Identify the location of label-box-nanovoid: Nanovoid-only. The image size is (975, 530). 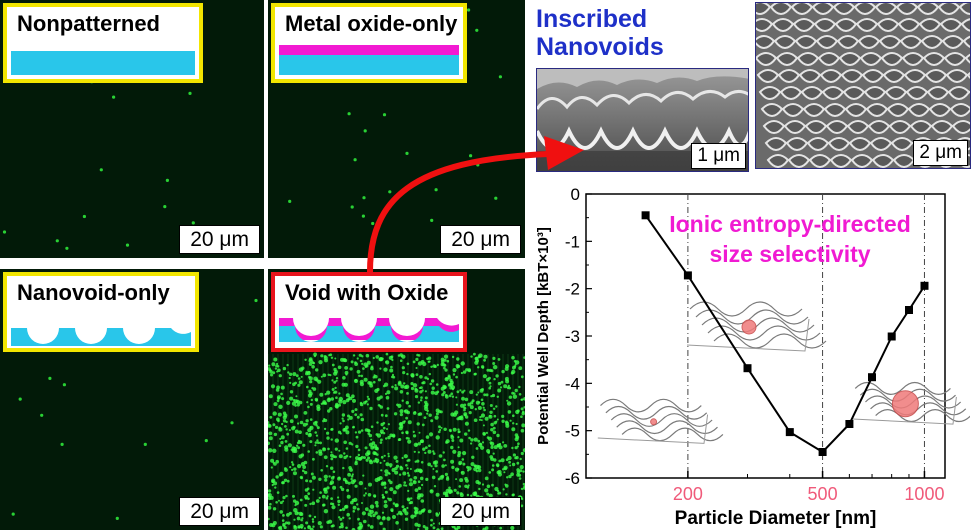
(101, 312).